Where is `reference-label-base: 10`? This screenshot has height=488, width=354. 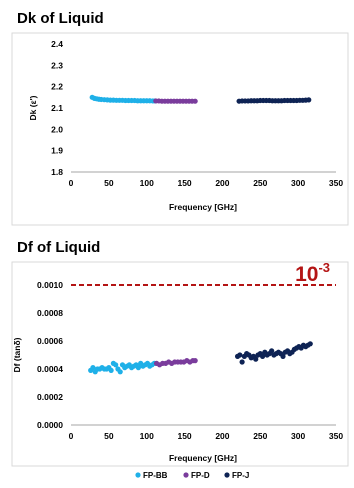 reference-label-base: 10 is located at coordinates (306, 274).